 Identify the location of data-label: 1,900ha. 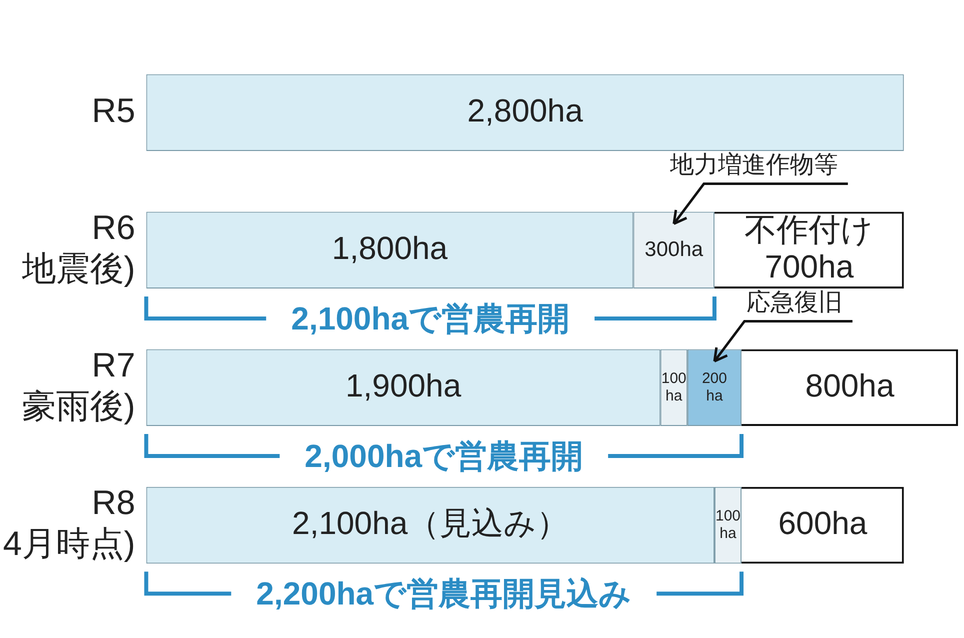
(403, 386).